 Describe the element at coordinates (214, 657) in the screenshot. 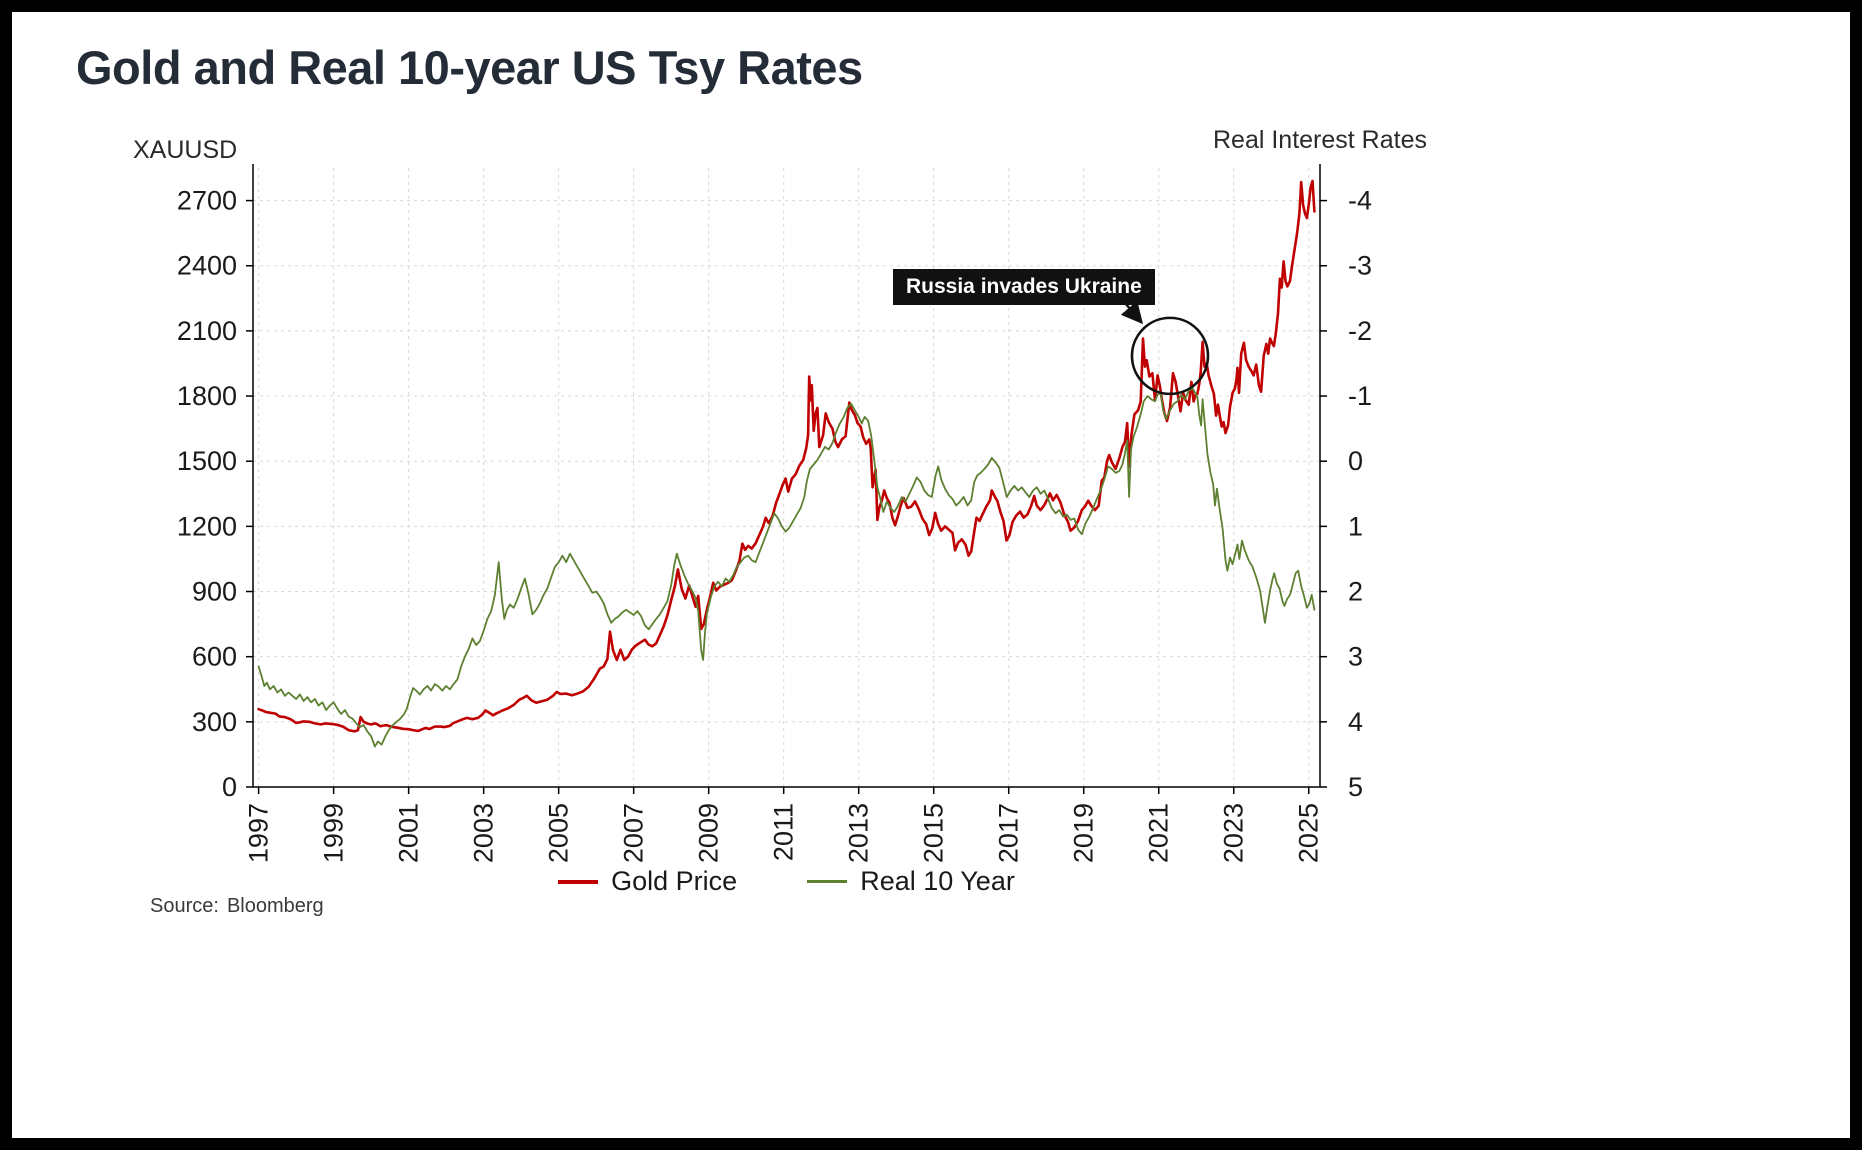

I see `svg-text: 600` at that location.